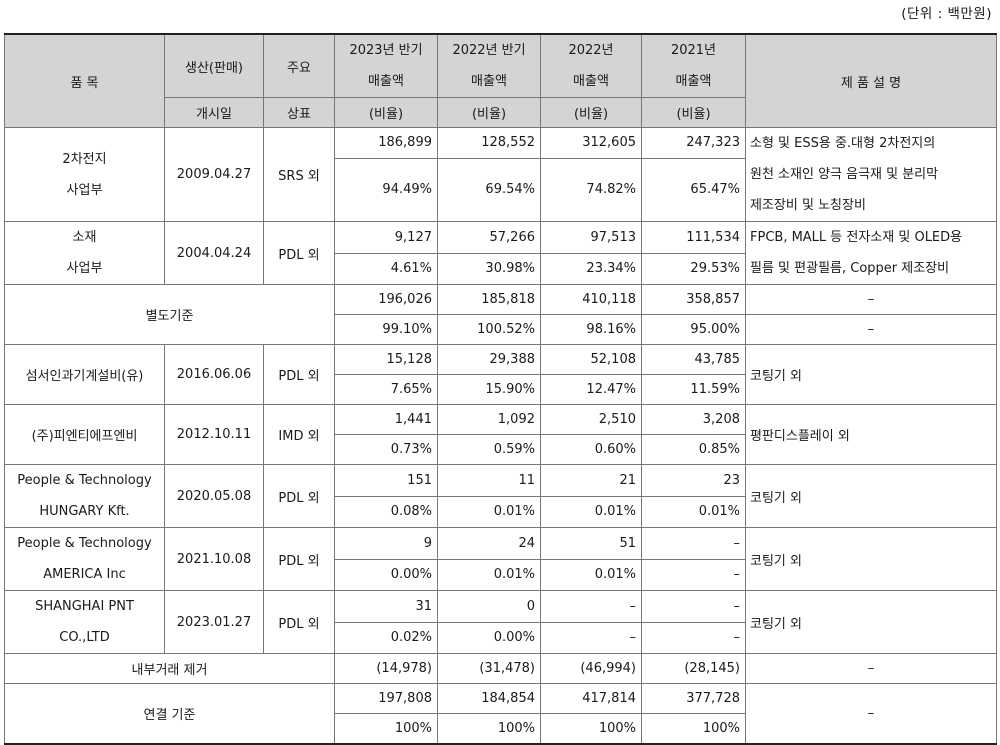 This screenshot has height=745, width=1000. I want to click on amount-cell: 358,857, so click(693, 299).